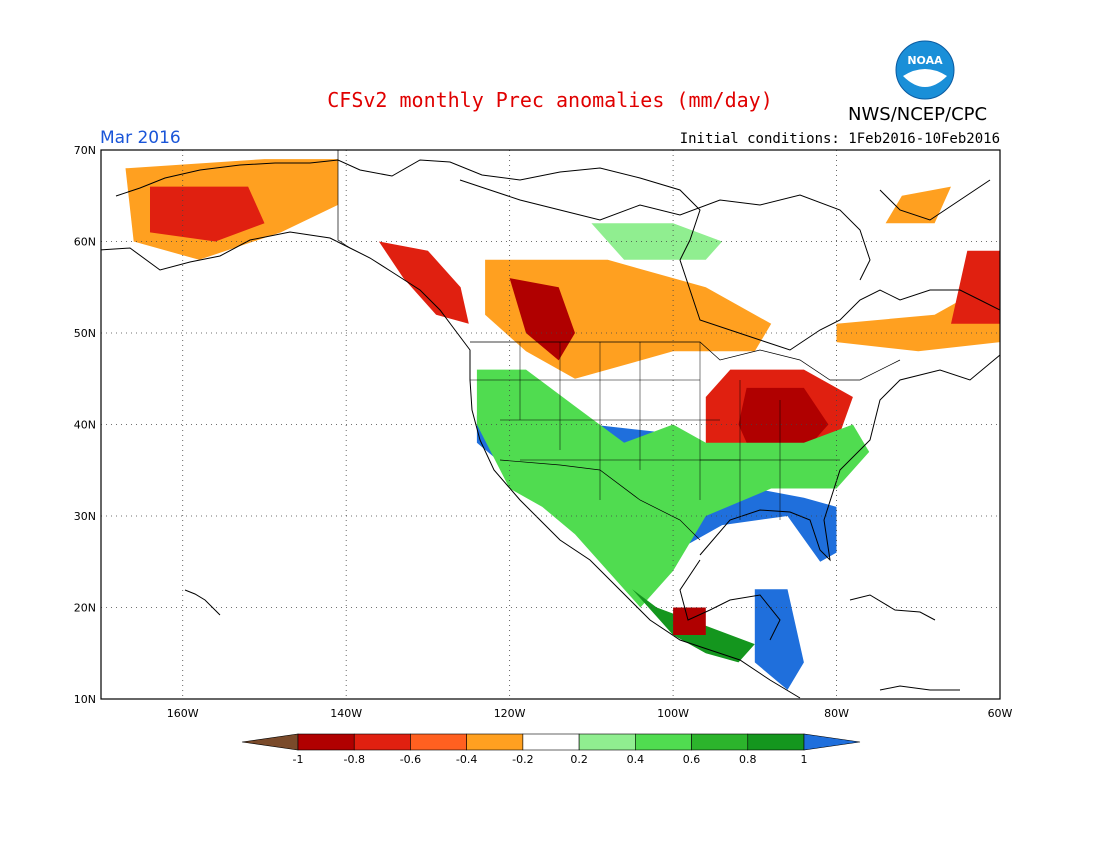  I want to click on lon-label: 160W, so click(183, 713).